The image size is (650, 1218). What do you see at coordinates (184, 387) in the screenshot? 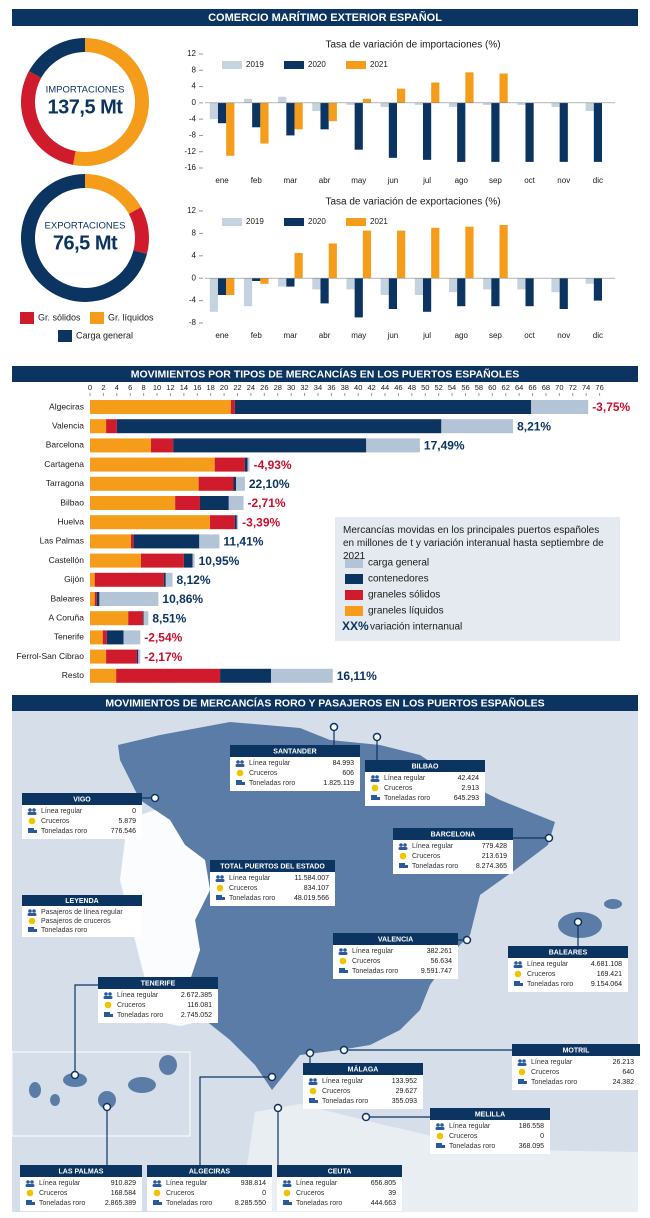
I see `x-tick-label: 14` at bounding box center [184, 387].